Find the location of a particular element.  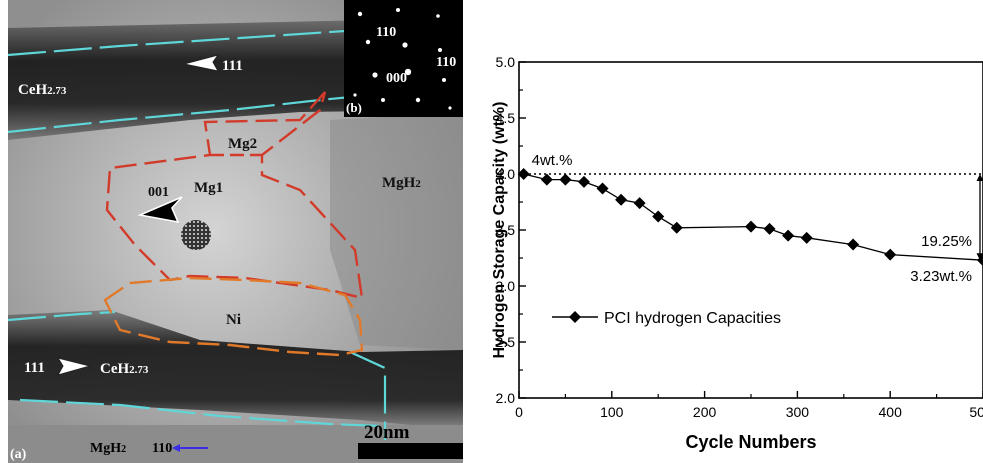

mg1-label: Mg1 is located at coordinates (208, 188).